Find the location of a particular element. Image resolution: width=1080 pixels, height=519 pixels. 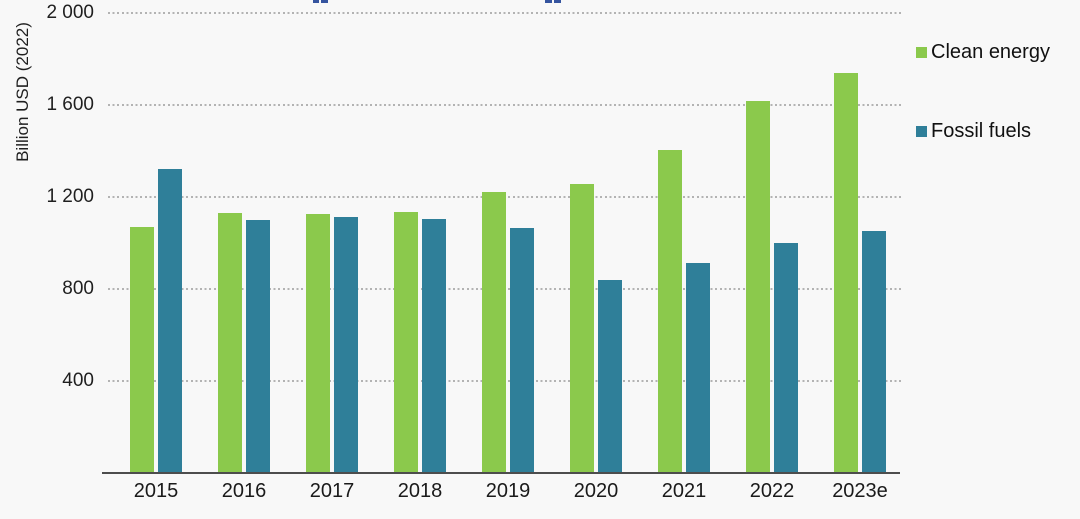

legend-item-fossil-fuels: Fossil fuels is located at coordinates (973, 131).